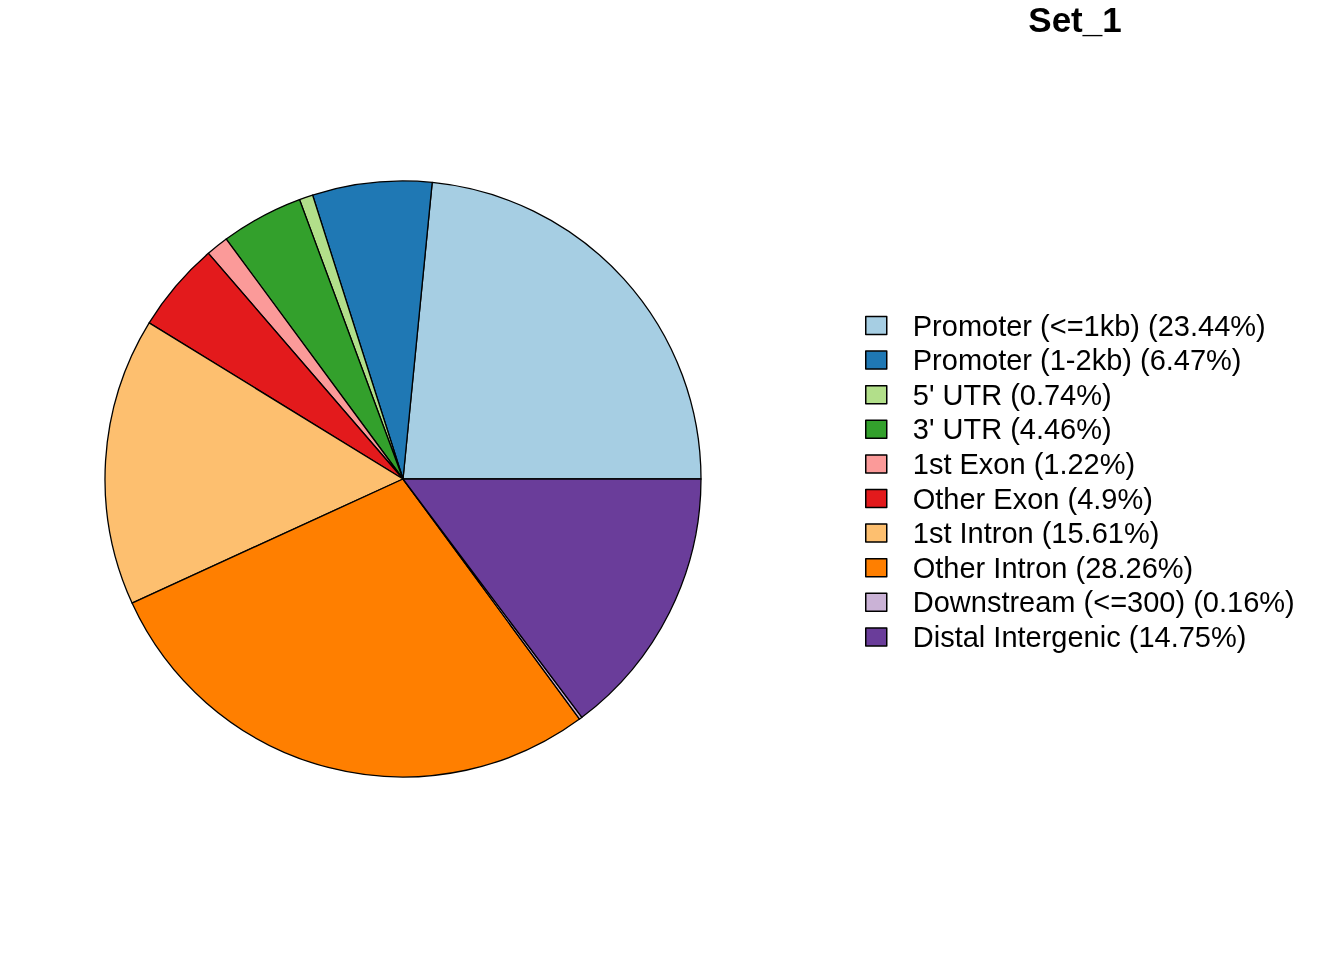 This screenshot has width=1344, height=960. What do you see at coordinates (1012, 429) in the screenshot?
I see `legend-label: 3' UTR (4.46%)` at bounding box center [1012, 429].